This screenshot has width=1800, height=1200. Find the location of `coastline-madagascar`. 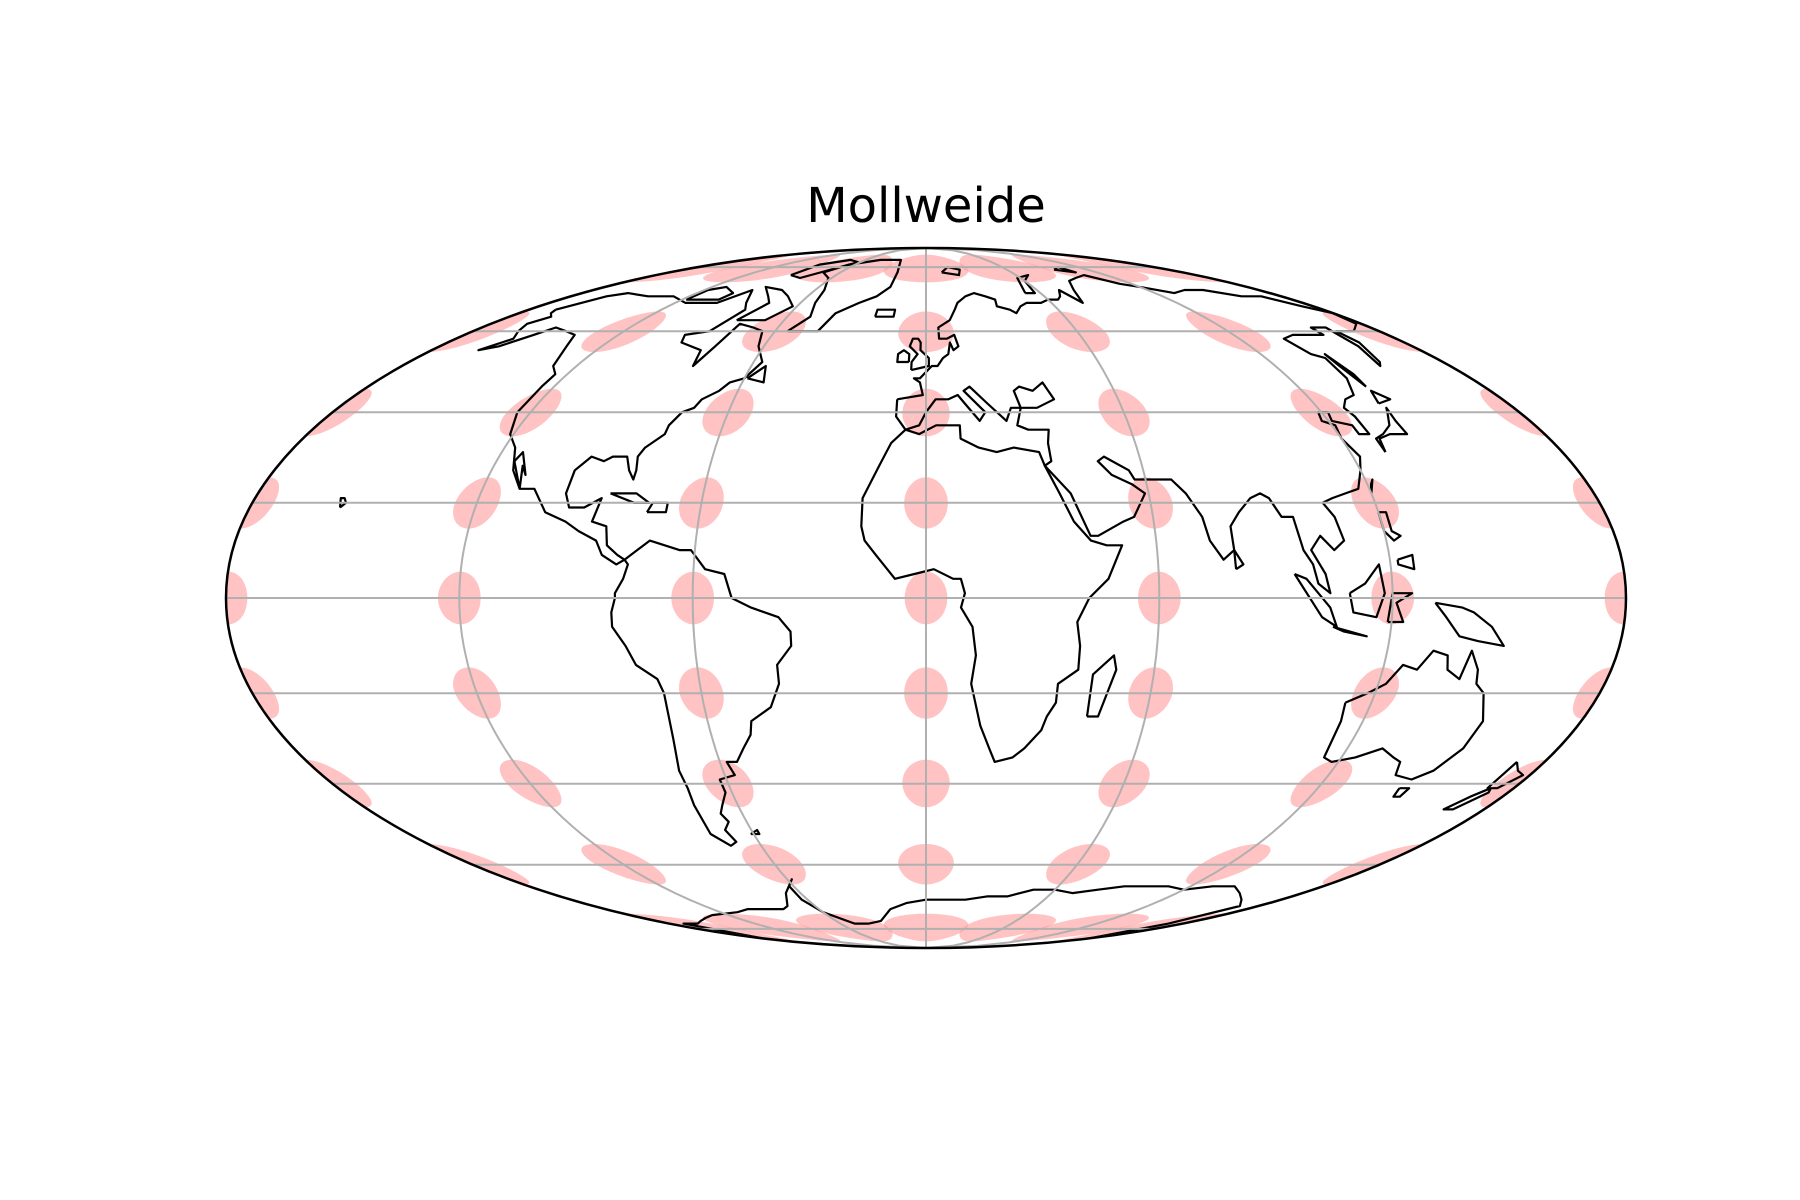

coastline-madagascar is located at coordinates (1101, 686).